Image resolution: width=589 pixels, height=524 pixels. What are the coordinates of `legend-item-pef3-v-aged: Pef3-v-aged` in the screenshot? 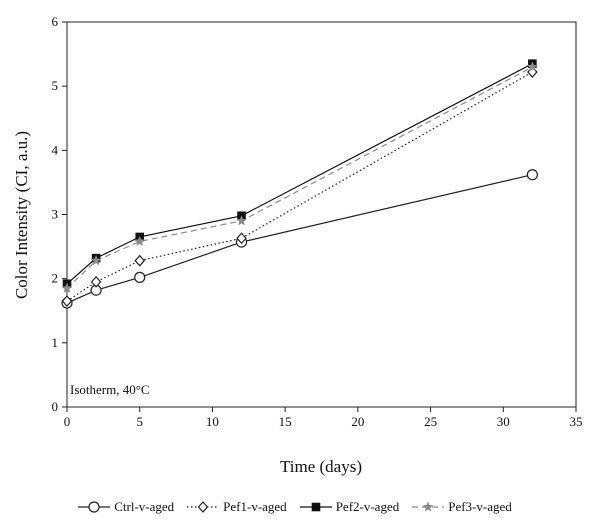 It's located at (461, 507).